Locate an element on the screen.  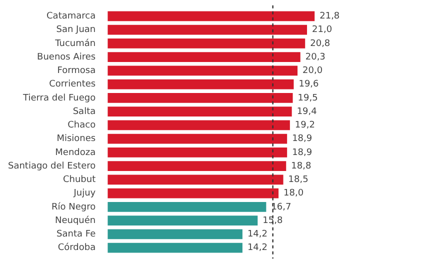
data-label: 18,5 is located at coordinates (298, 180).